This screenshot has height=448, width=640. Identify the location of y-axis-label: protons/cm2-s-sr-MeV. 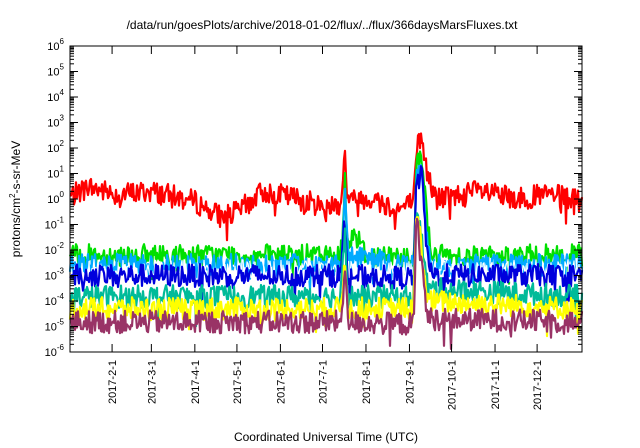
(15, 199).